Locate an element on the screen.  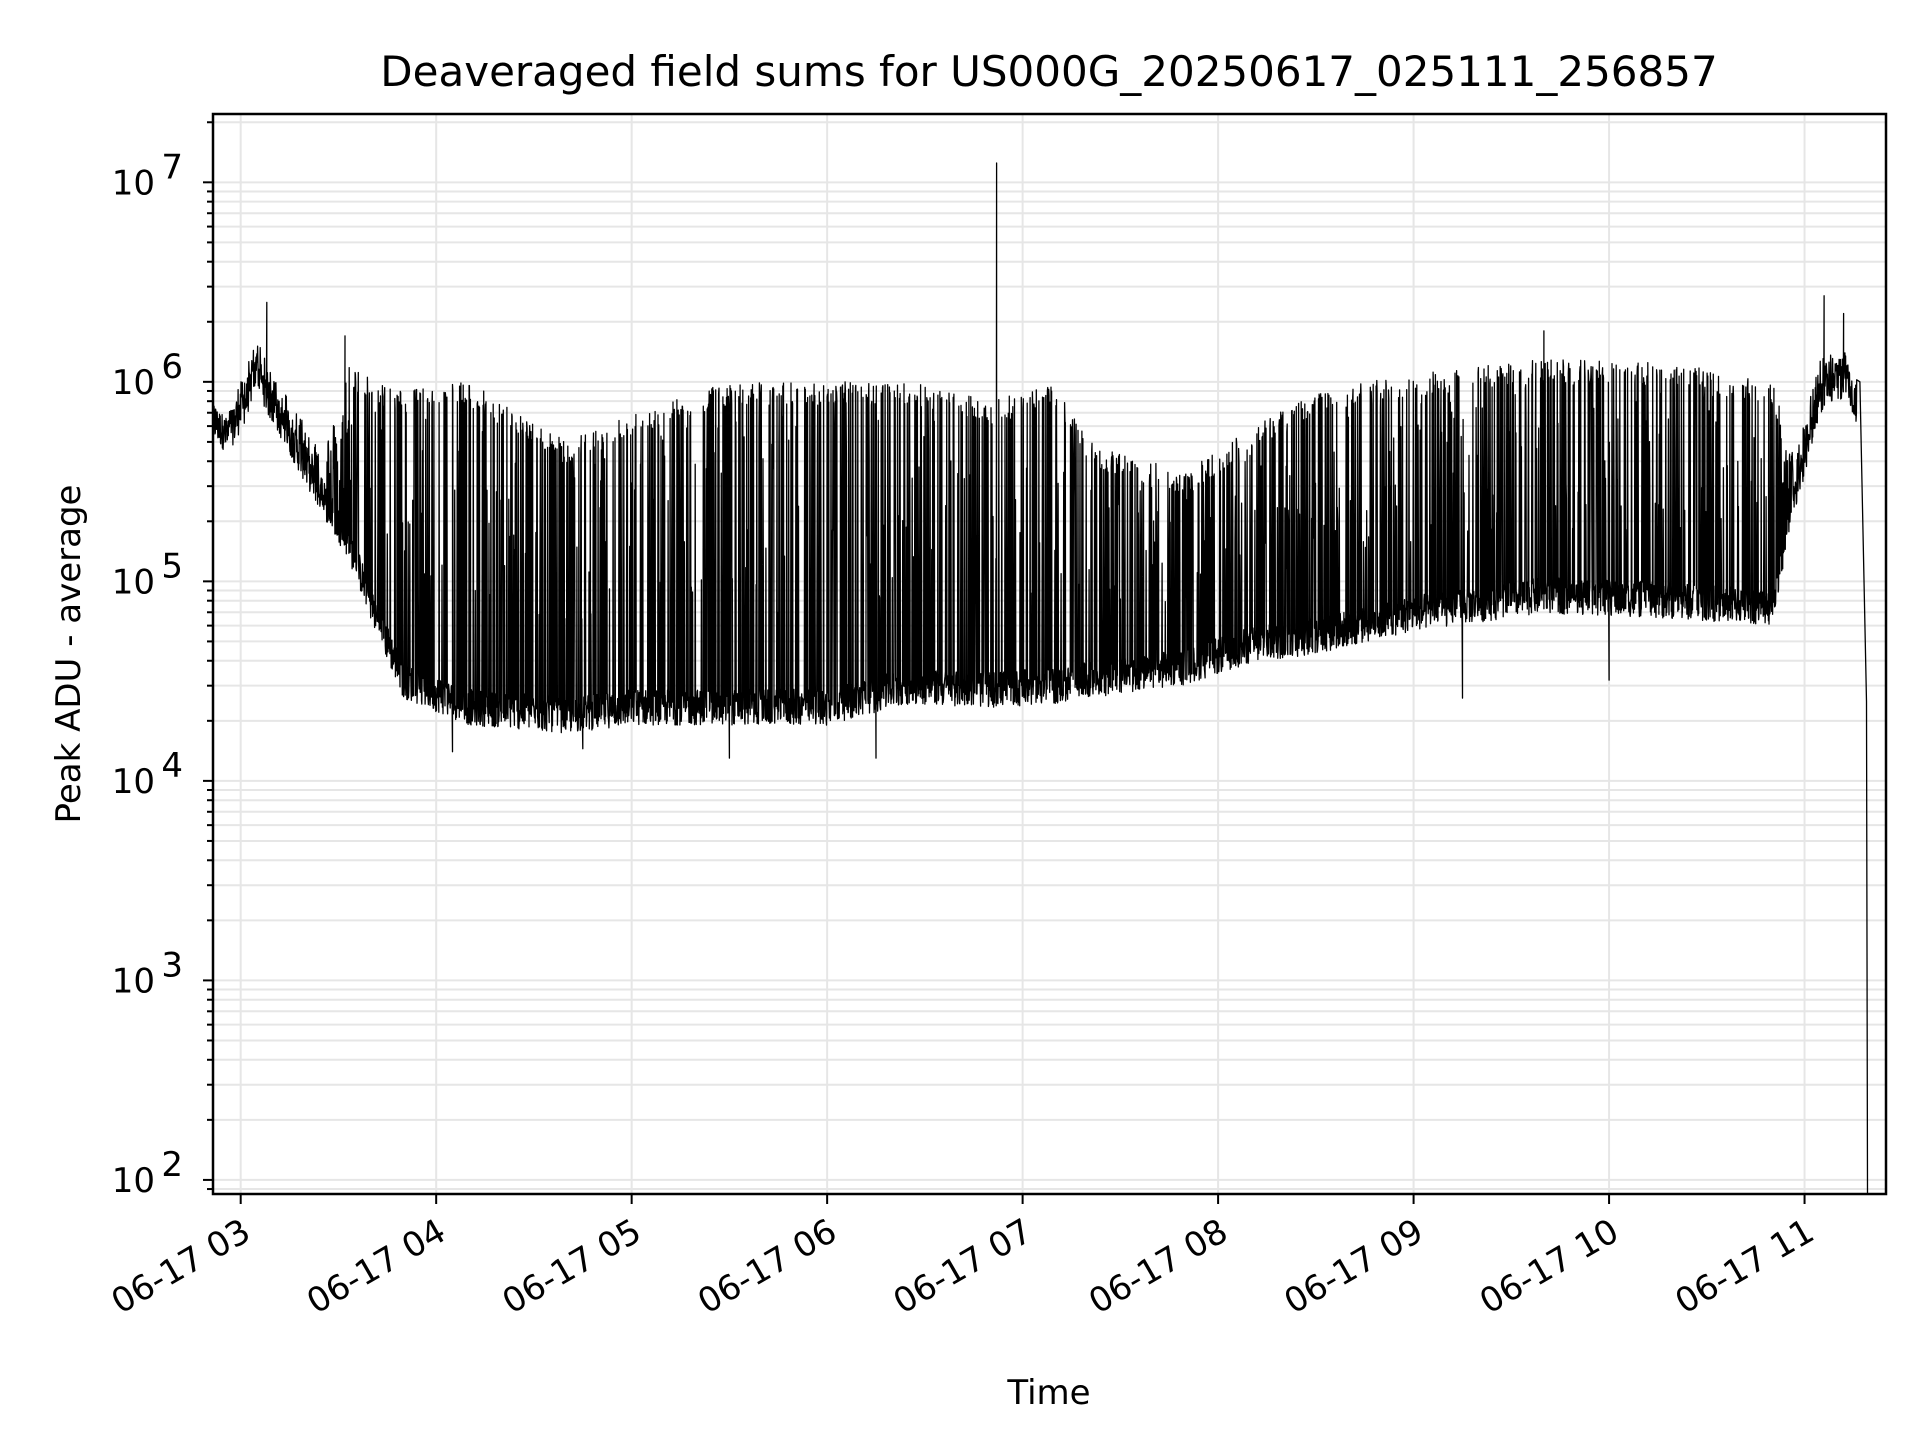
x-tick-label: 06-17 05 is located at coordinates (572, 1266).